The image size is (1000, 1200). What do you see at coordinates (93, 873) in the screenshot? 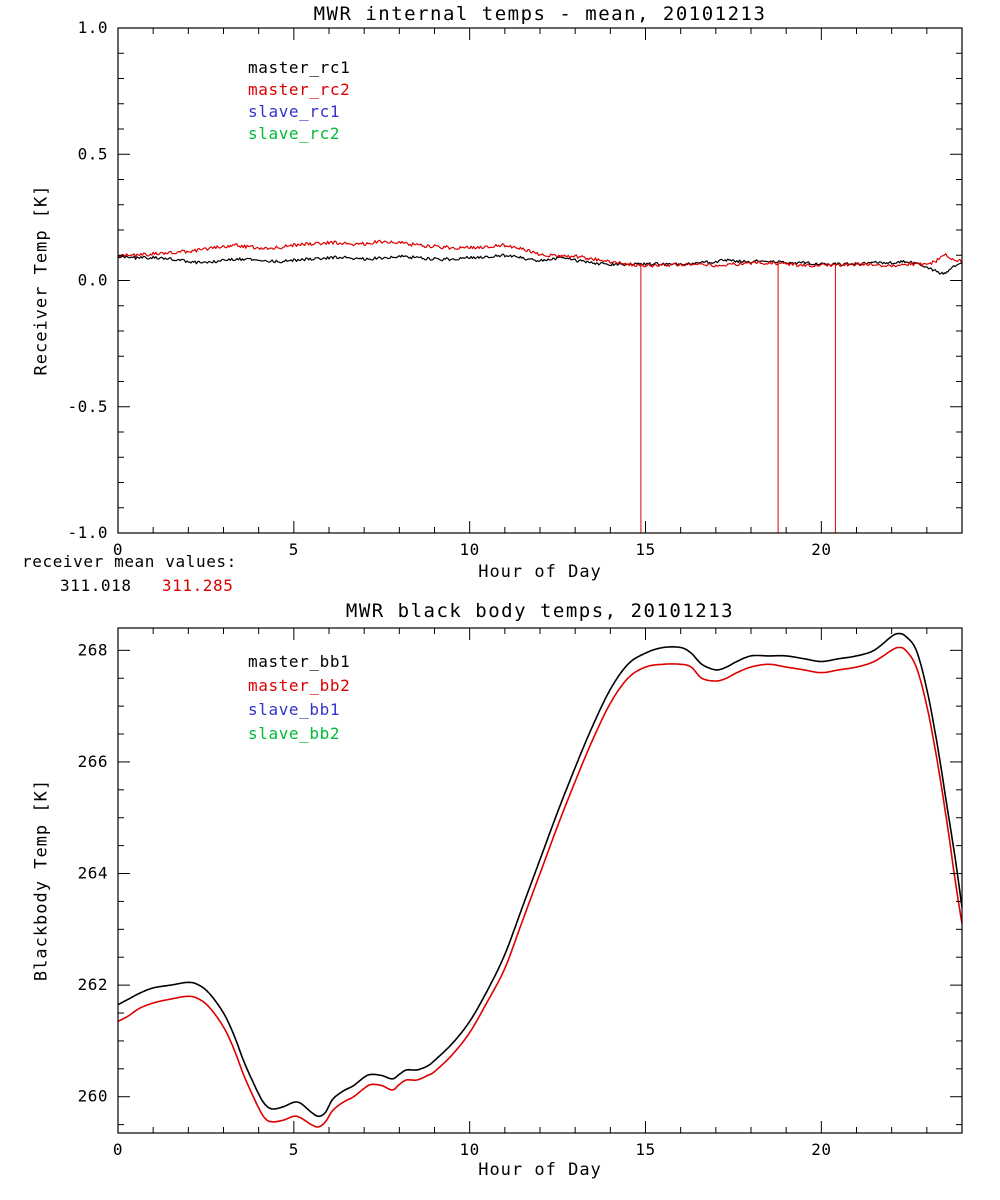
I see `svg-text: 264` at bounding box center [93, 873].